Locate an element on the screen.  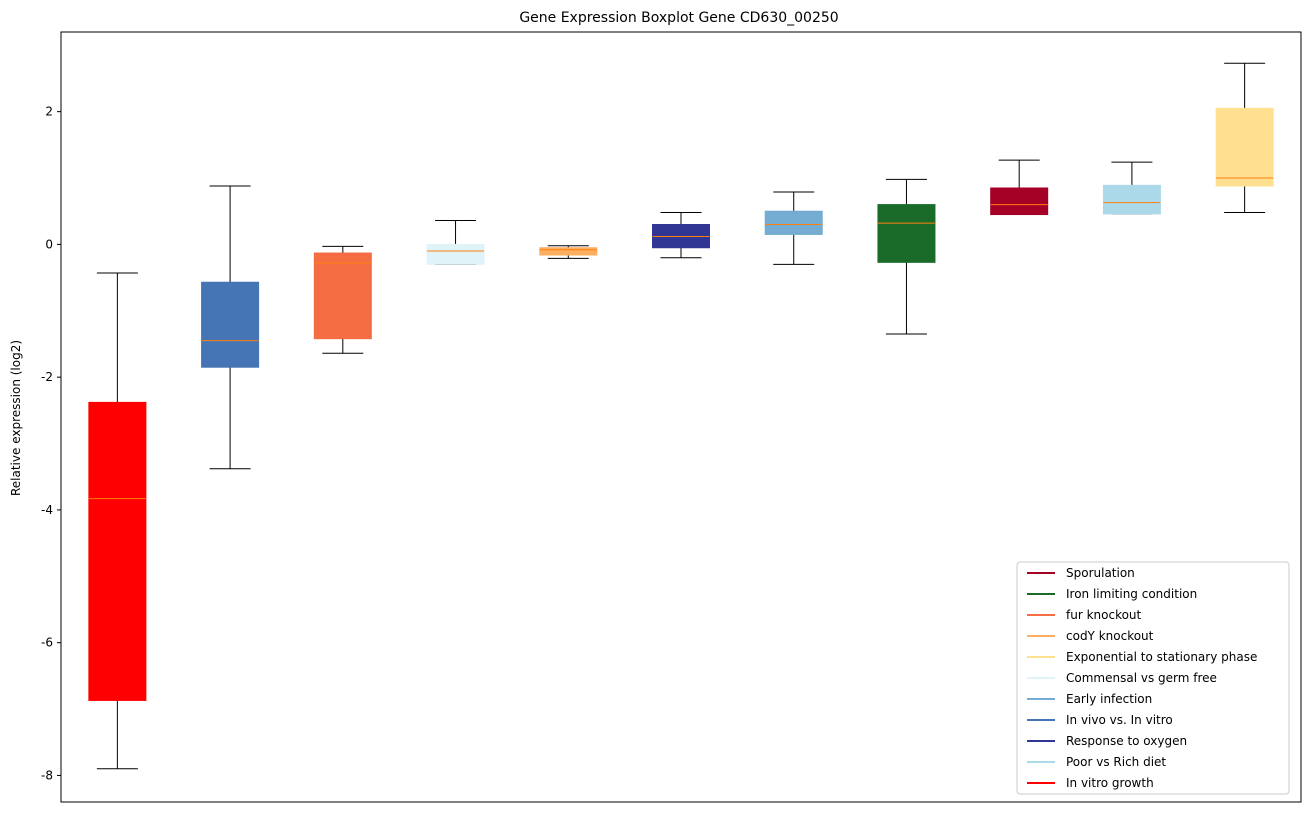
legend-label: Commensal vs germ free is located at coordinates (1141, 678).